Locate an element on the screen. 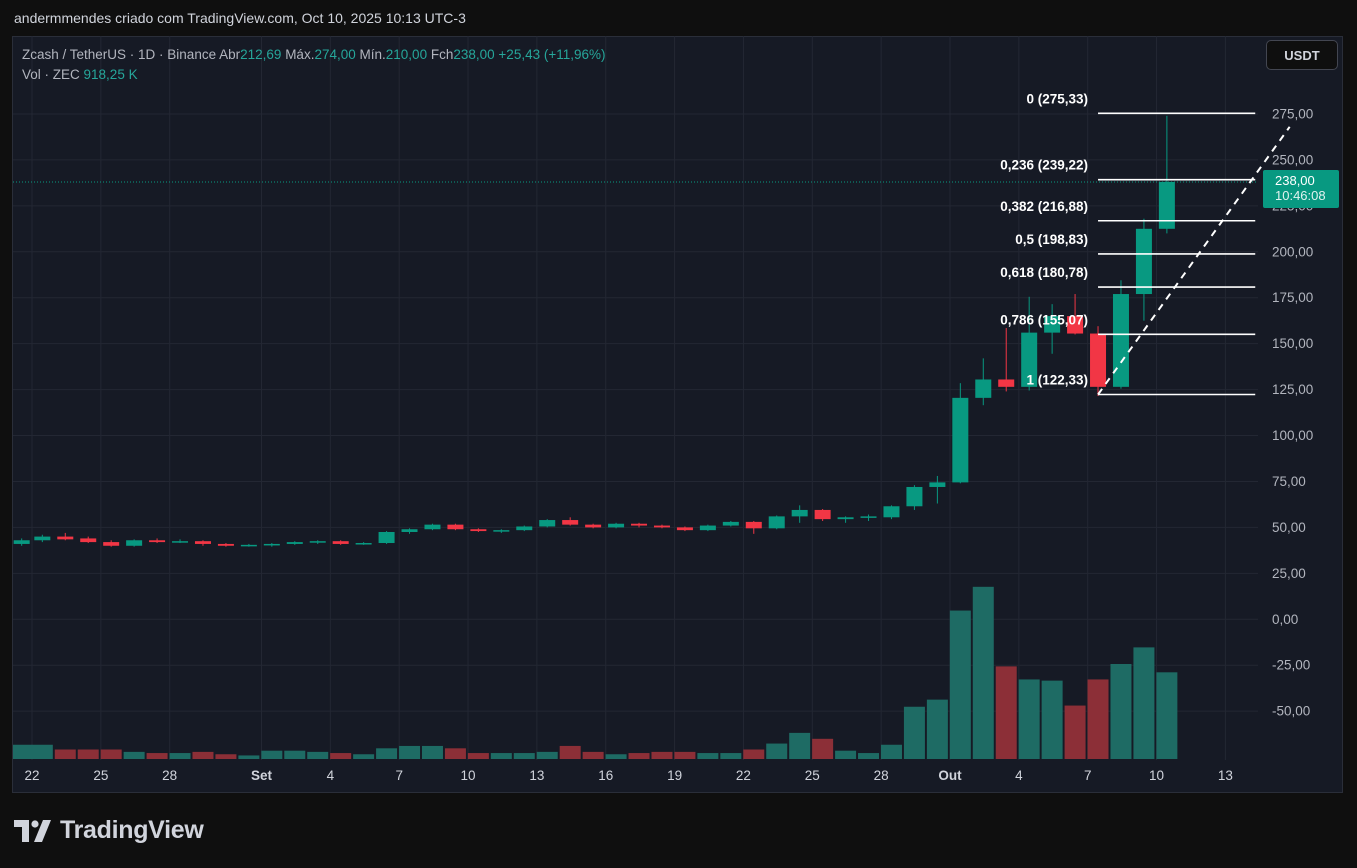 Image resolution: width=1357 pixels, height=868 pixels. y-tick-label: 50,00 is located at coordinates (1289, 527).